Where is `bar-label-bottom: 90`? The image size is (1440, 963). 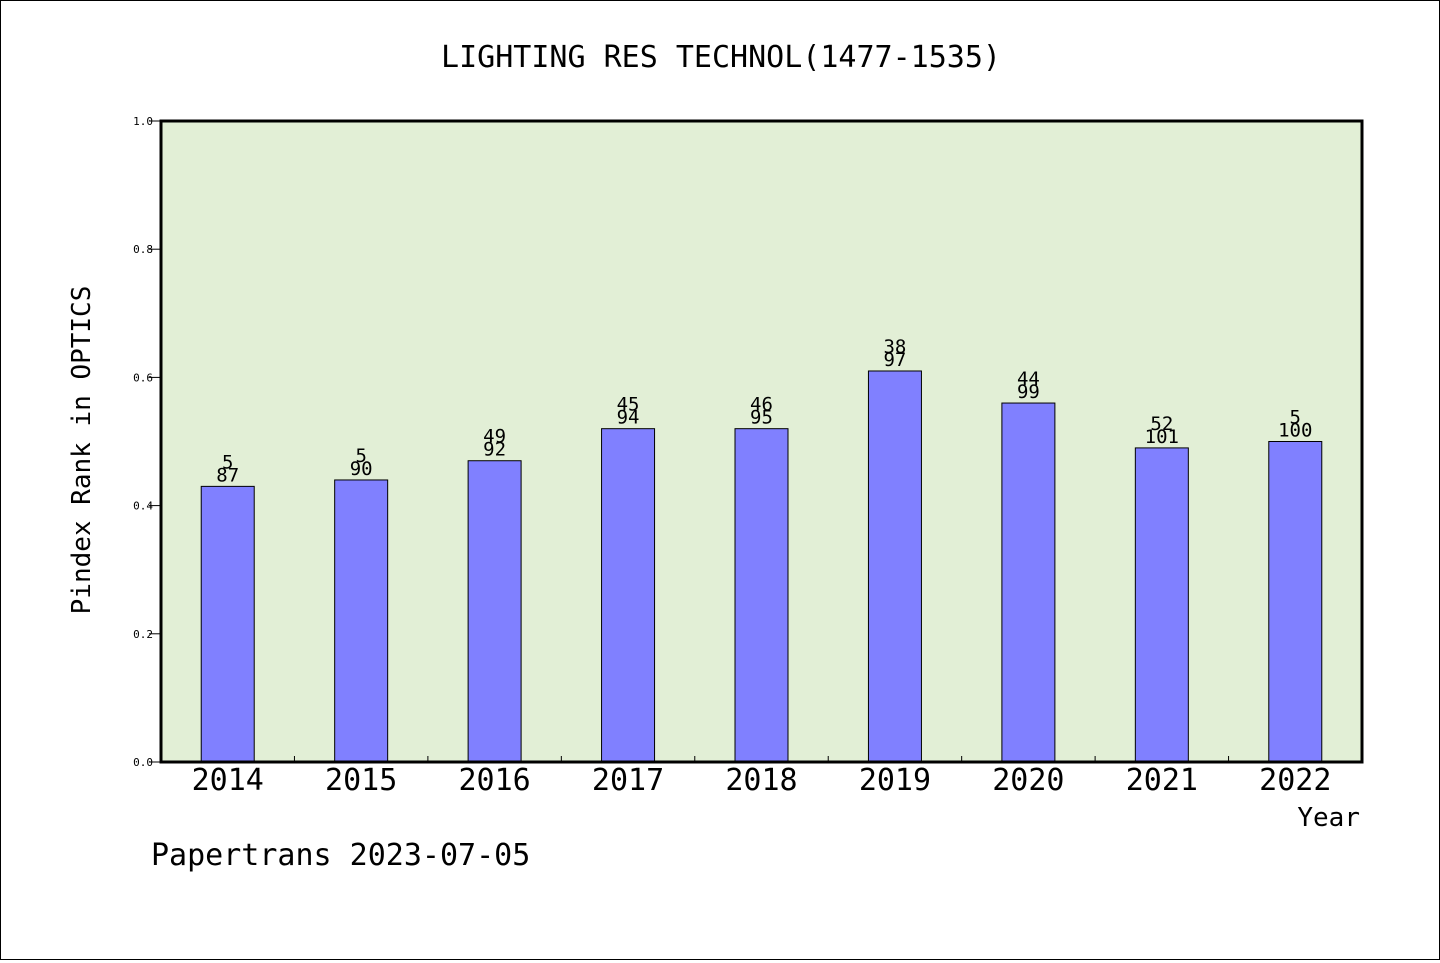 bar-label-bottom: 90 is located at coordinates (361, 469).